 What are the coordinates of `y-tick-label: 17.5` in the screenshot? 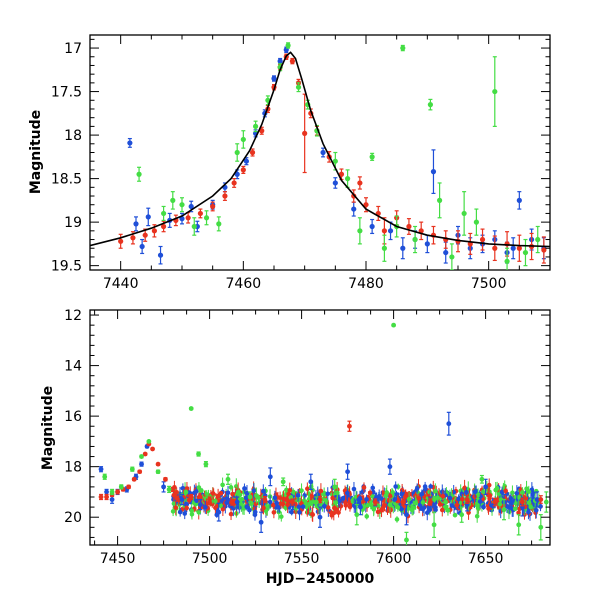 It's located at (66, 93).